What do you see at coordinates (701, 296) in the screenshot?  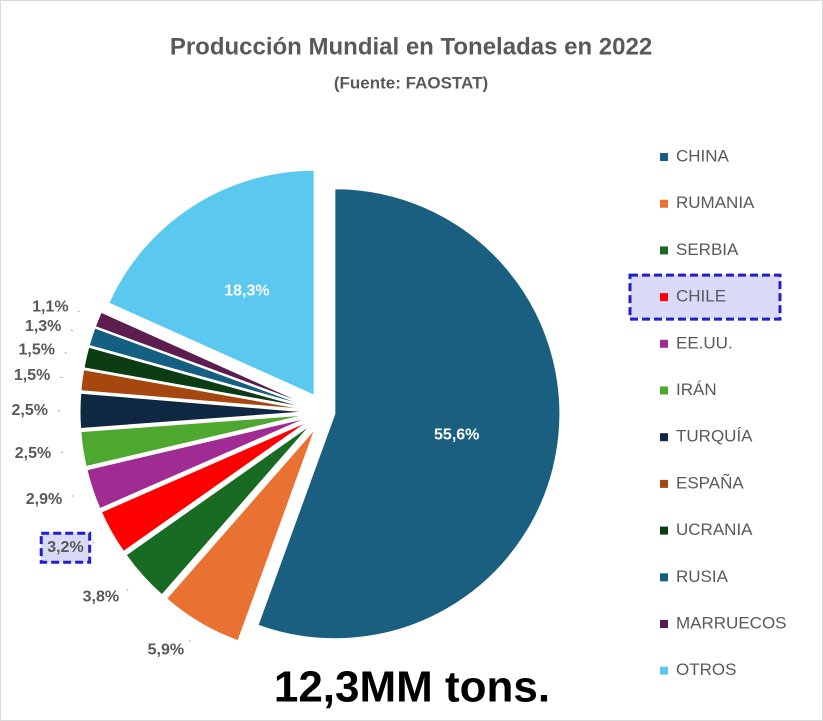 I see `legend-label: CHILE` at bounding box center [701, 296].